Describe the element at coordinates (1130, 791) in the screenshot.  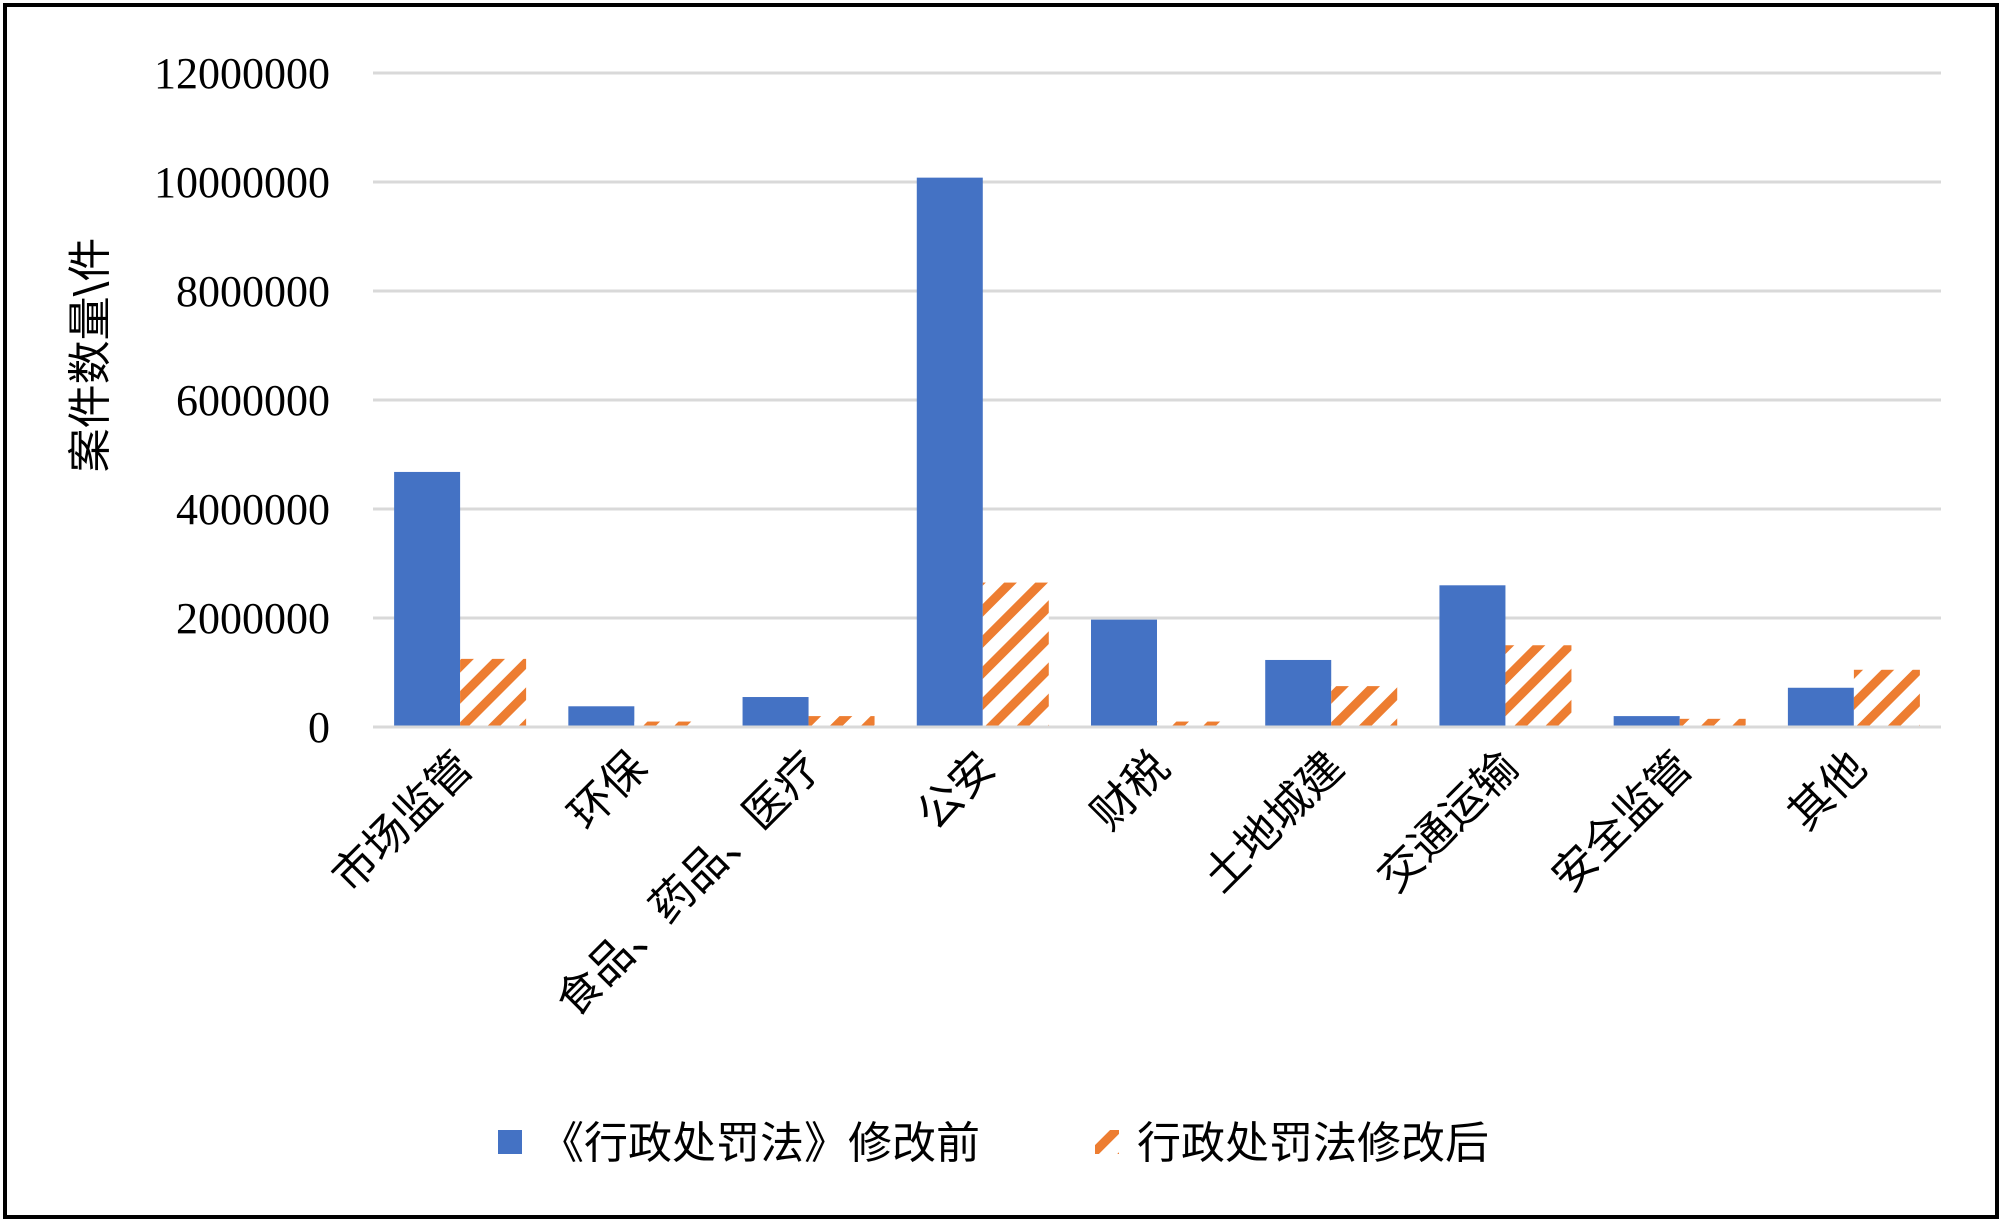
I see `x-category-label: 财税` at that location.